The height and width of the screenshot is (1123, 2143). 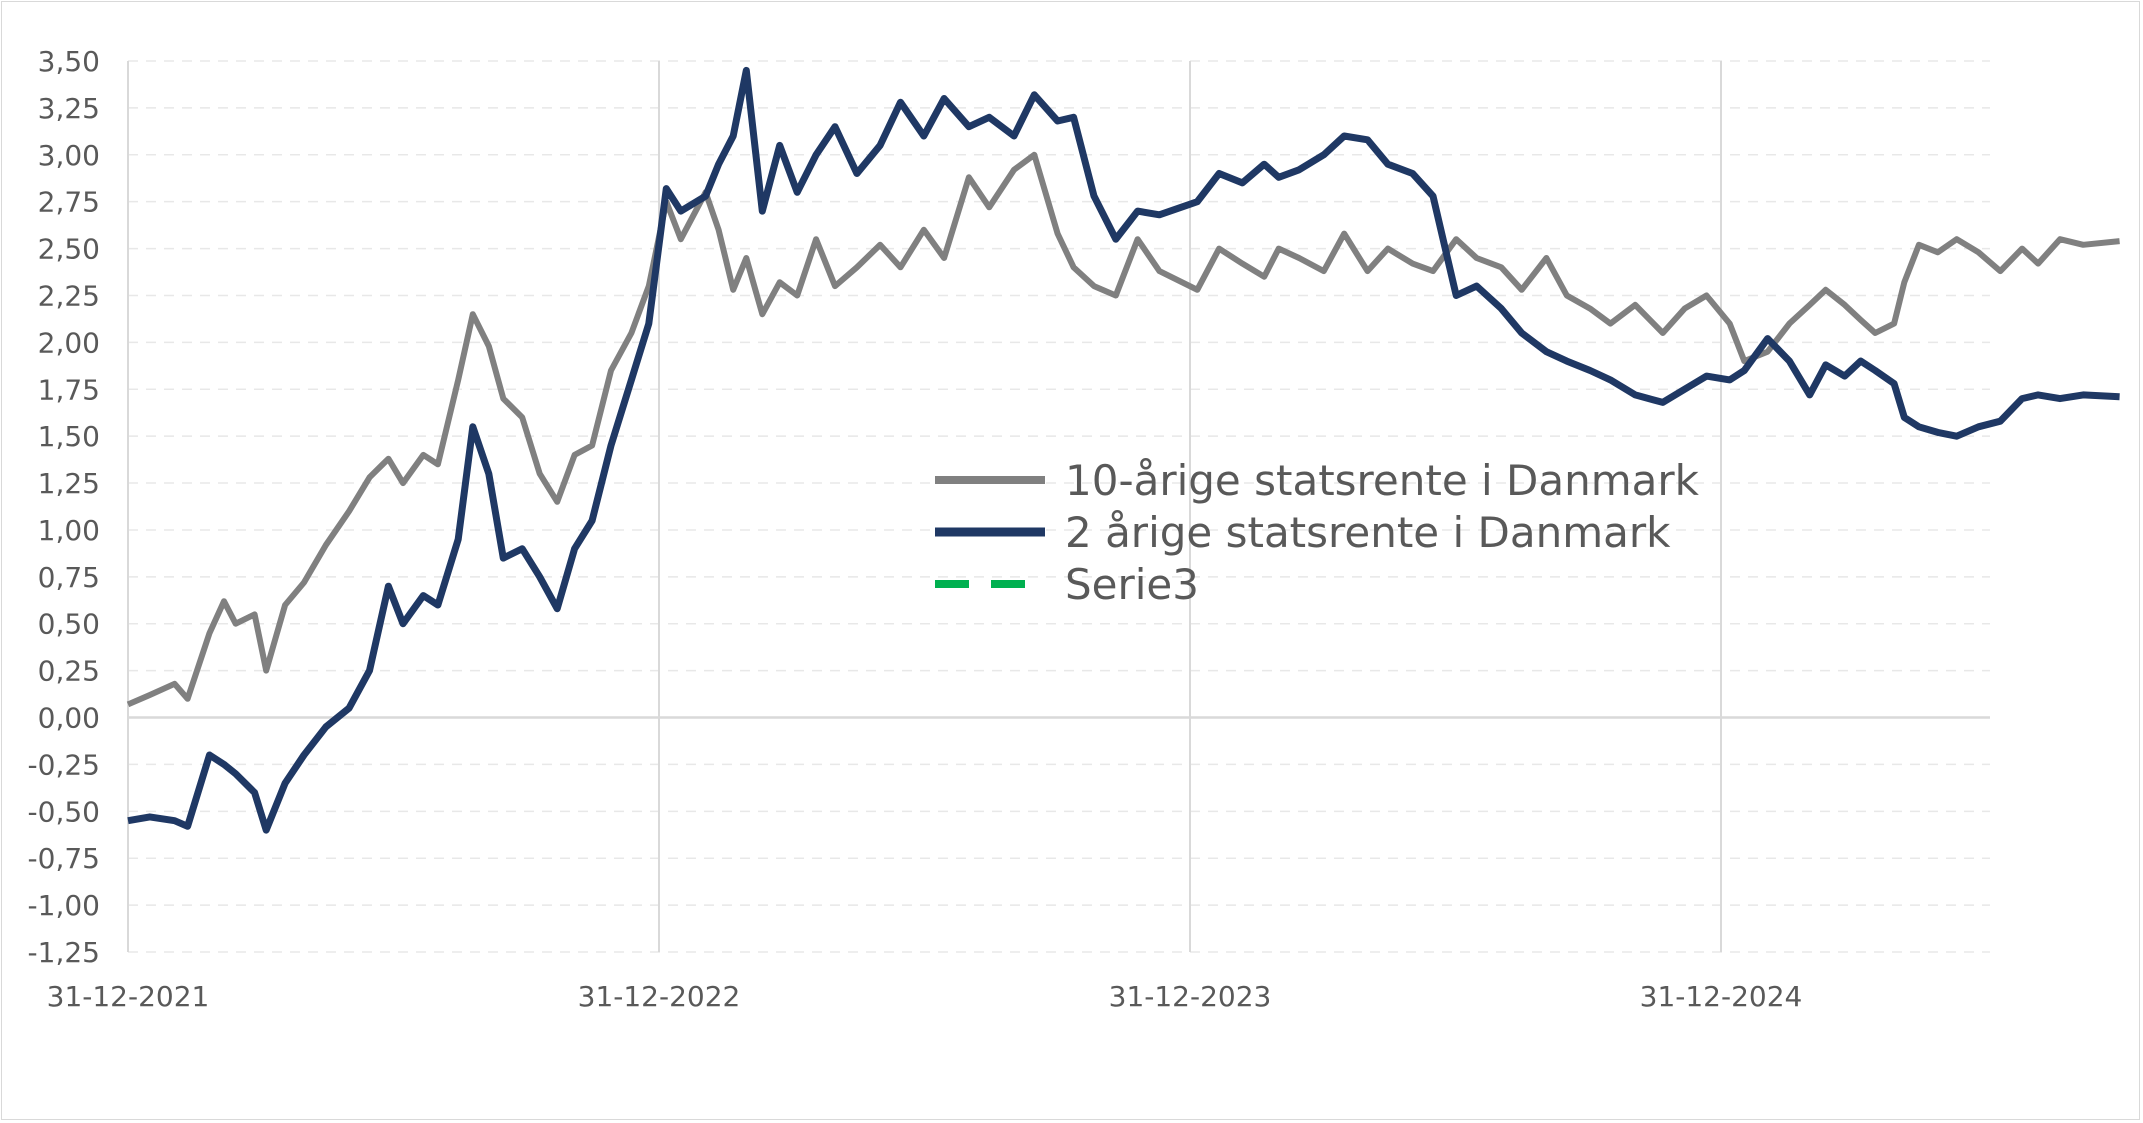 What do you see at coordinates (69, 342) in the screenshot?
I see `y-tick-label: 2,00` at bounding box center [69, 342].